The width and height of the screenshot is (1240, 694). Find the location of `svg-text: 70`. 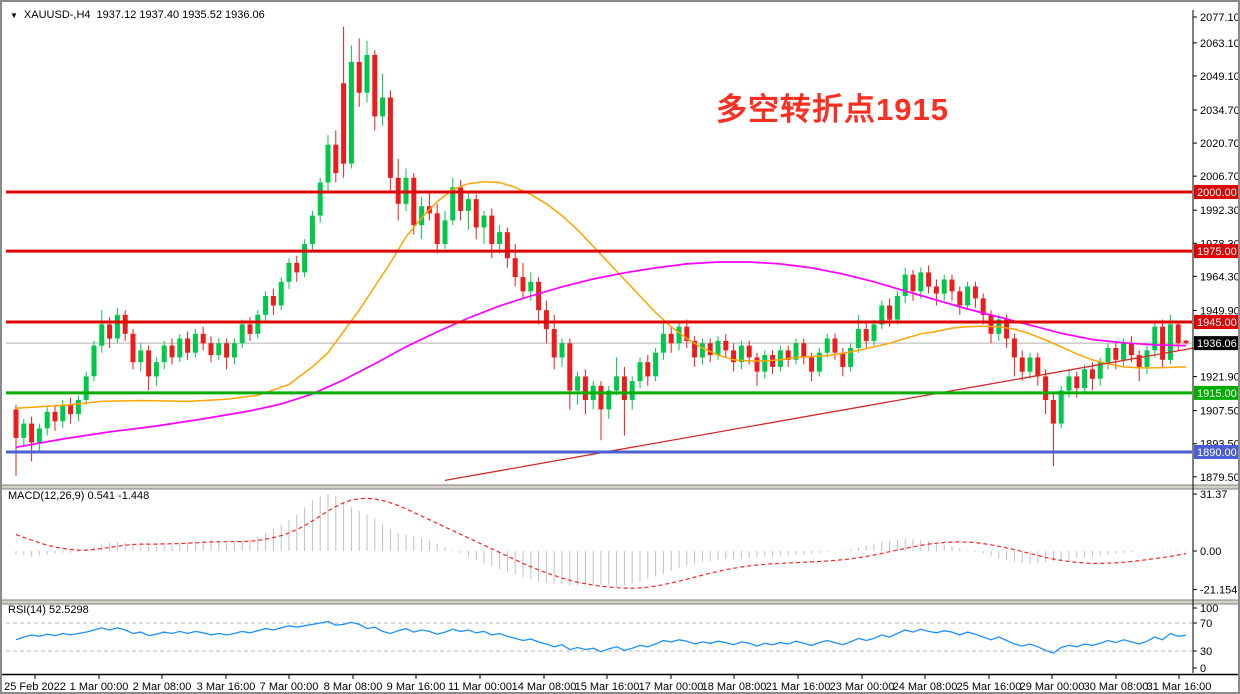

svg-text: 70 is located at coordinates (1206, 624).